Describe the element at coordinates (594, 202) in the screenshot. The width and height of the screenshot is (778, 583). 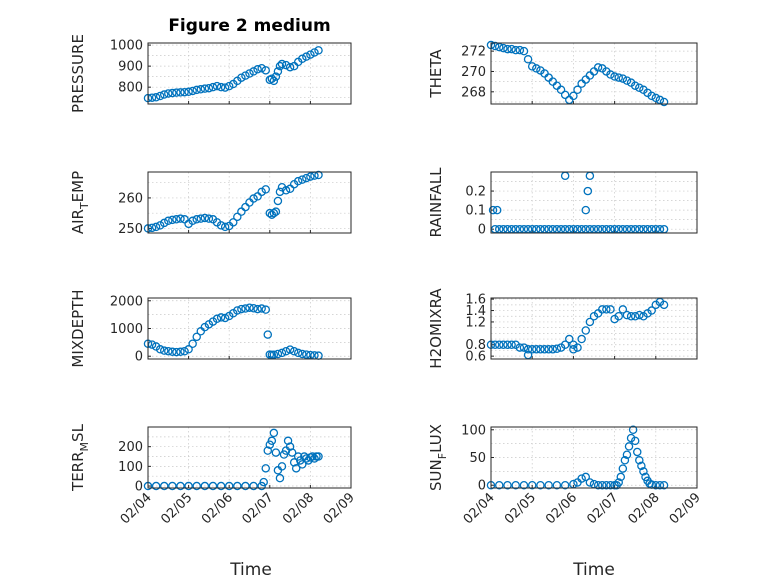
I see `plot-area` at that location.